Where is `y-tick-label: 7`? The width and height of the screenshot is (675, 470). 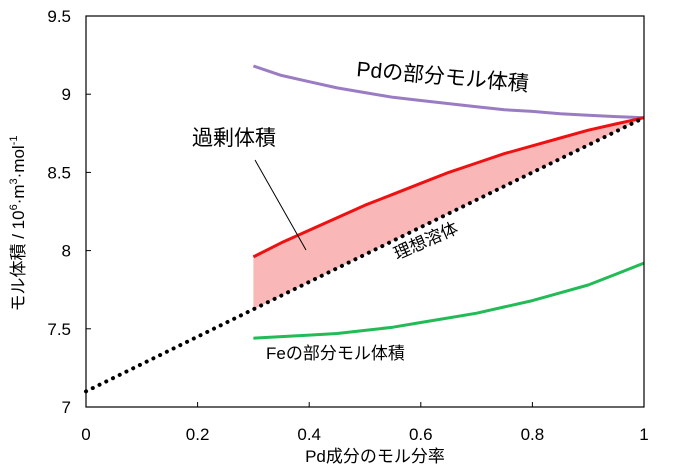
y-tick-label: 7 is located at coordinates (66, 407).